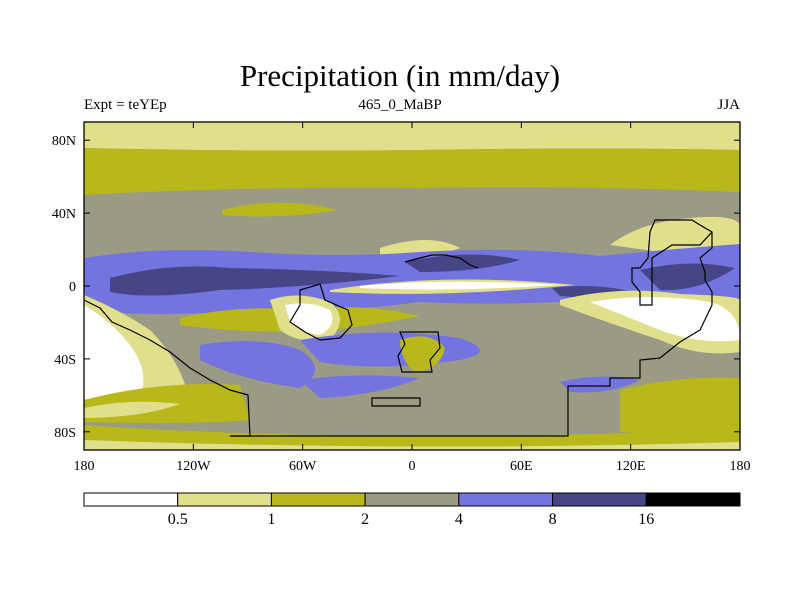  Describe the element at coordinates (553, 519) in the screenshot. I see `colorbar-label: 8` at that location.